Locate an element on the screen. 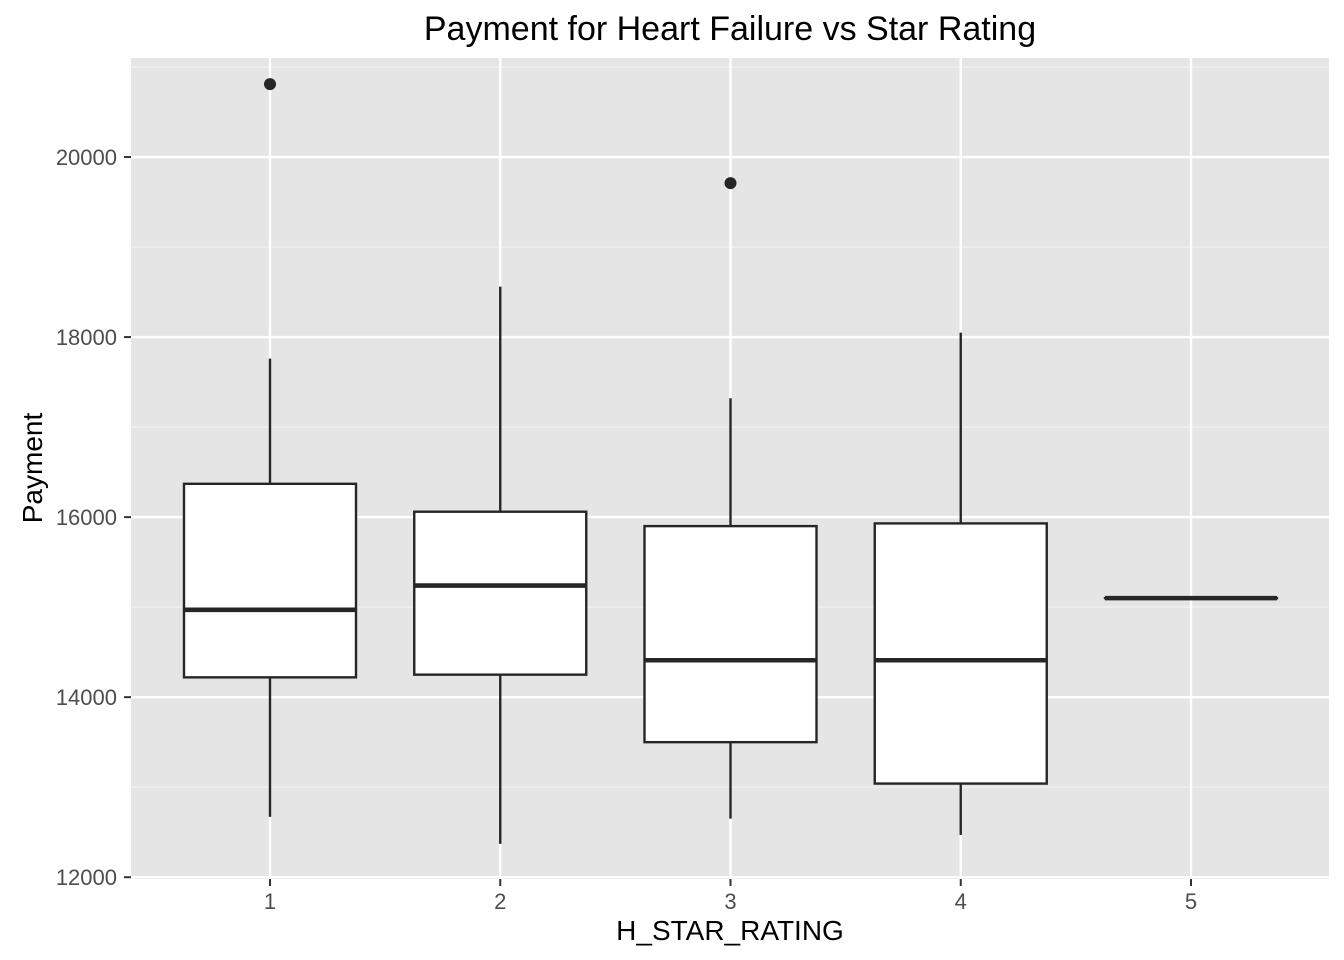 This screenshot has height=960, width=1344. y-axis-title: Payment is located at coordinates (32, 468).